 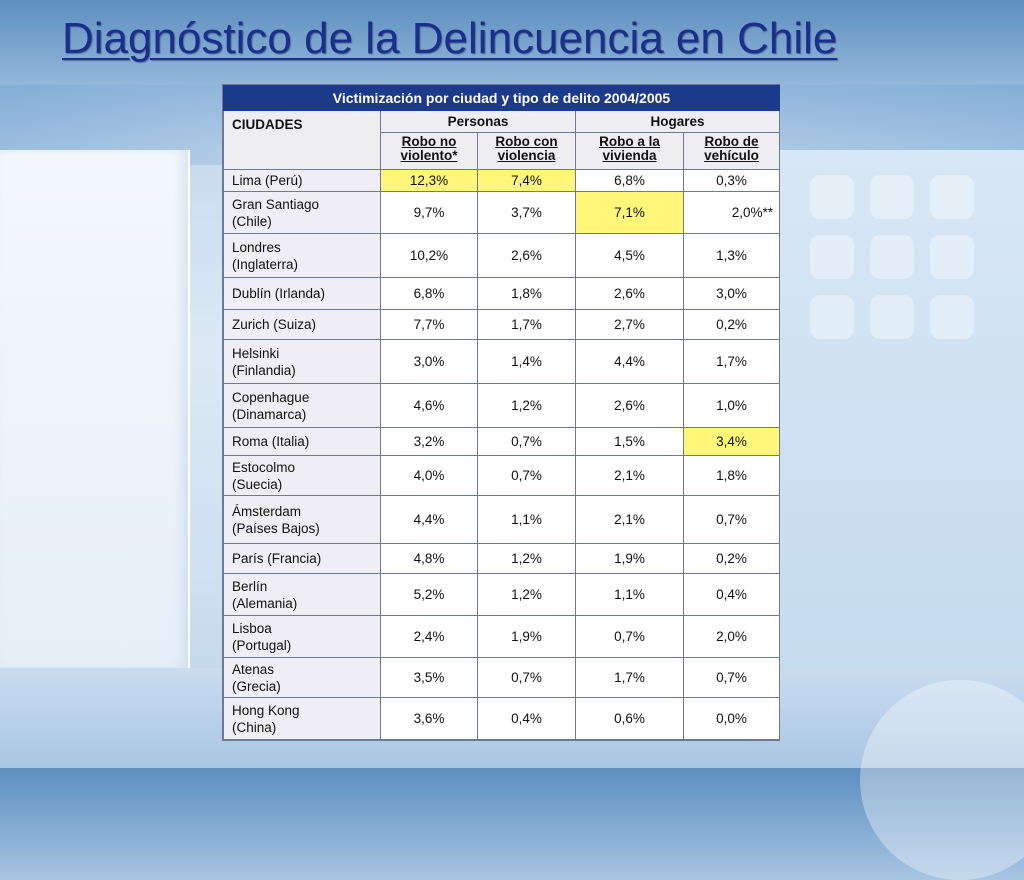 I want to click on slide-title: Diagnóstico de la Delincuencia en Chile, so click(x=450, y=38).